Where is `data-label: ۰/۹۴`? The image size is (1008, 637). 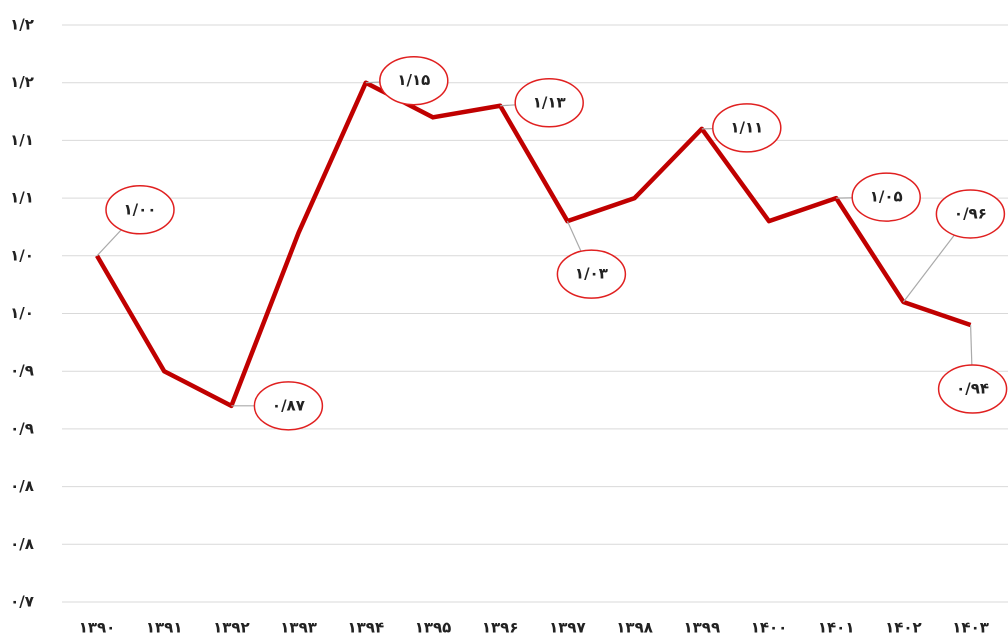 data-label: ۰/۹۴ is located at coordinates (972, 389).